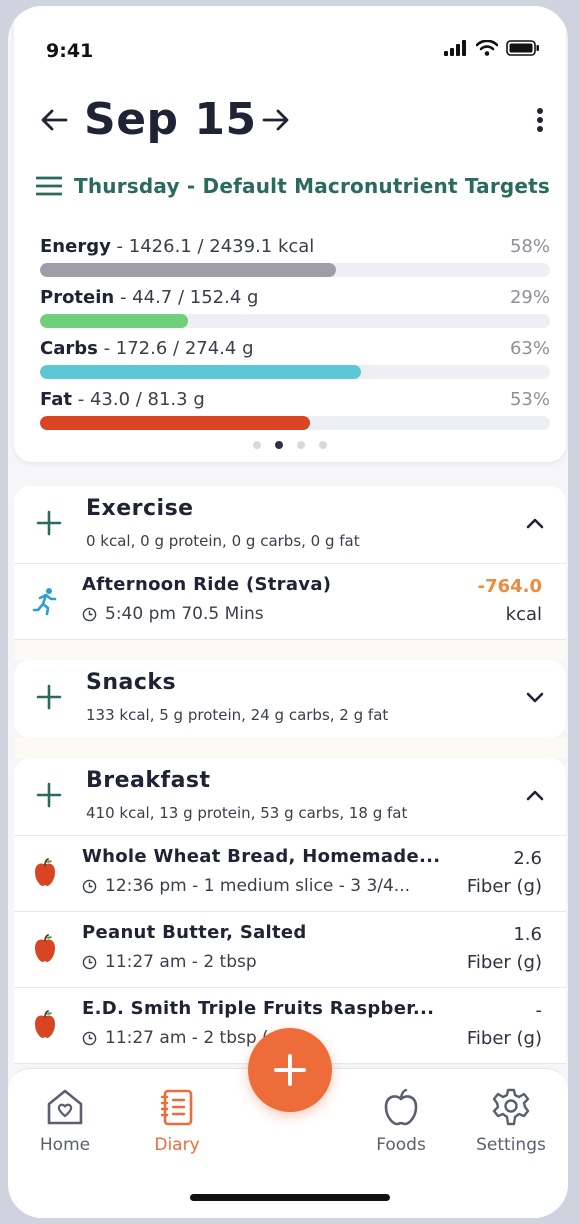 Image resolution: width=580 pixels, height=1224 pixels. I want to click on tab-diary: Diary, so click(177, 1121).